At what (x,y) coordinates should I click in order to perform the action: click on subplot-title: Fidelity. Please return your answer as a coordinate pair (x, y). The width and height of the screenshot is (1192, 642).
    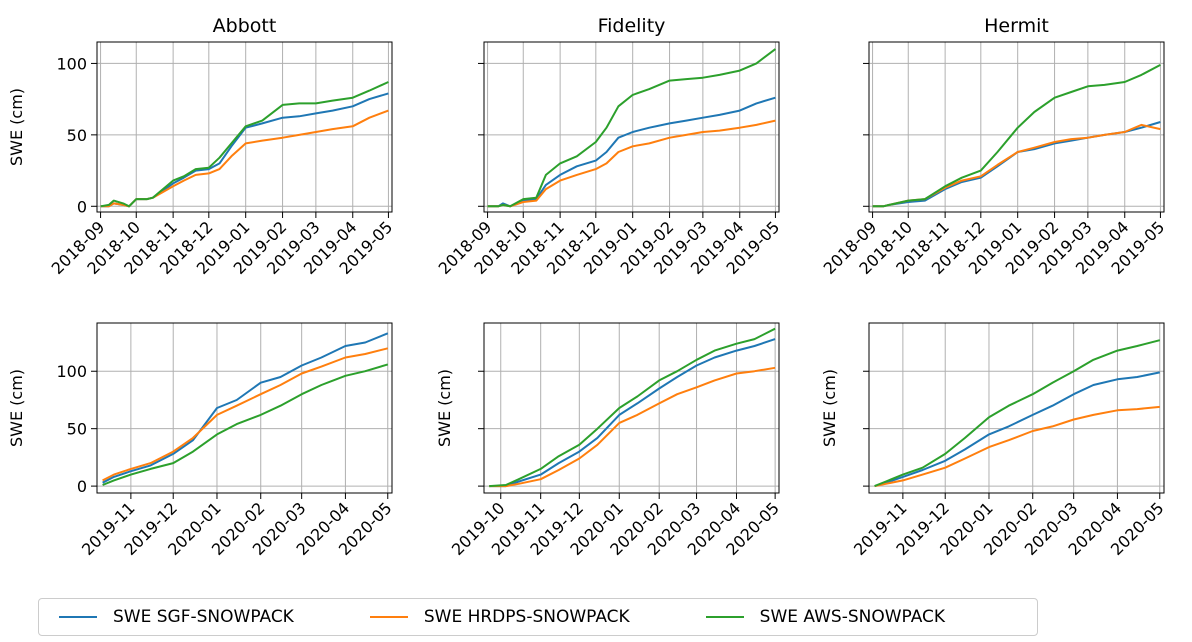
    Looking at the image, I should click on (632, 26).